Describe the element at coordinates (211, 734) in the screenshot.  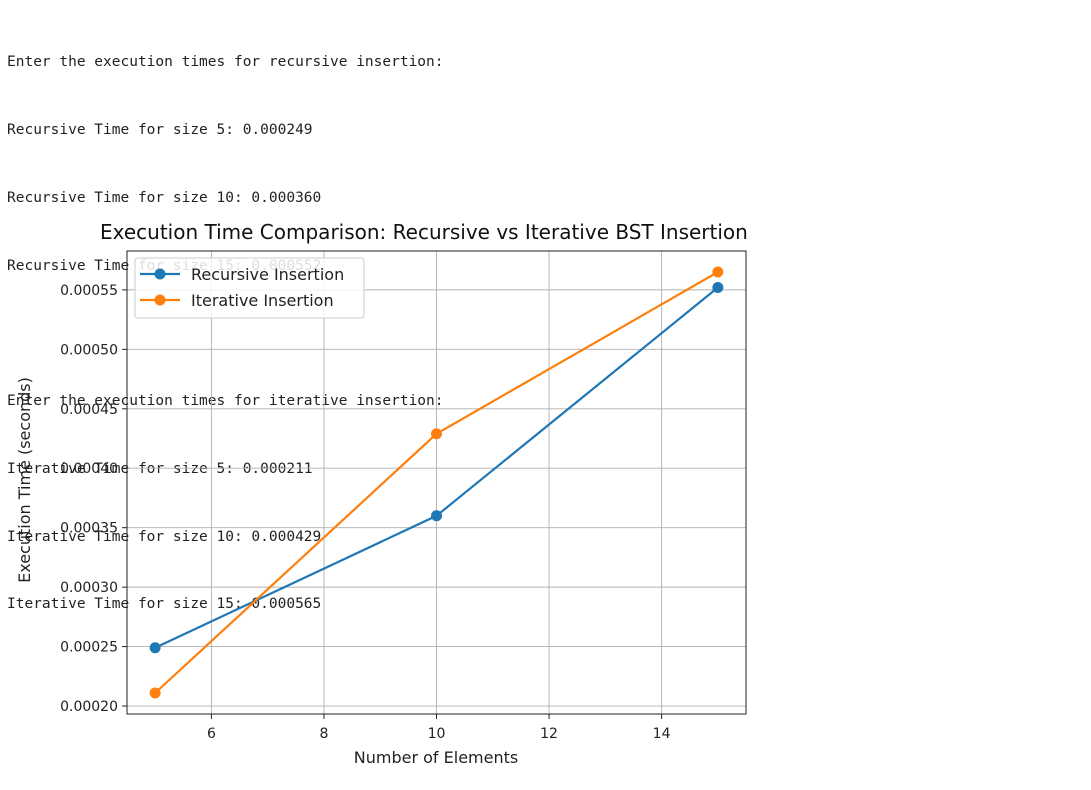
I see `x-tick-label: 6` at that location.